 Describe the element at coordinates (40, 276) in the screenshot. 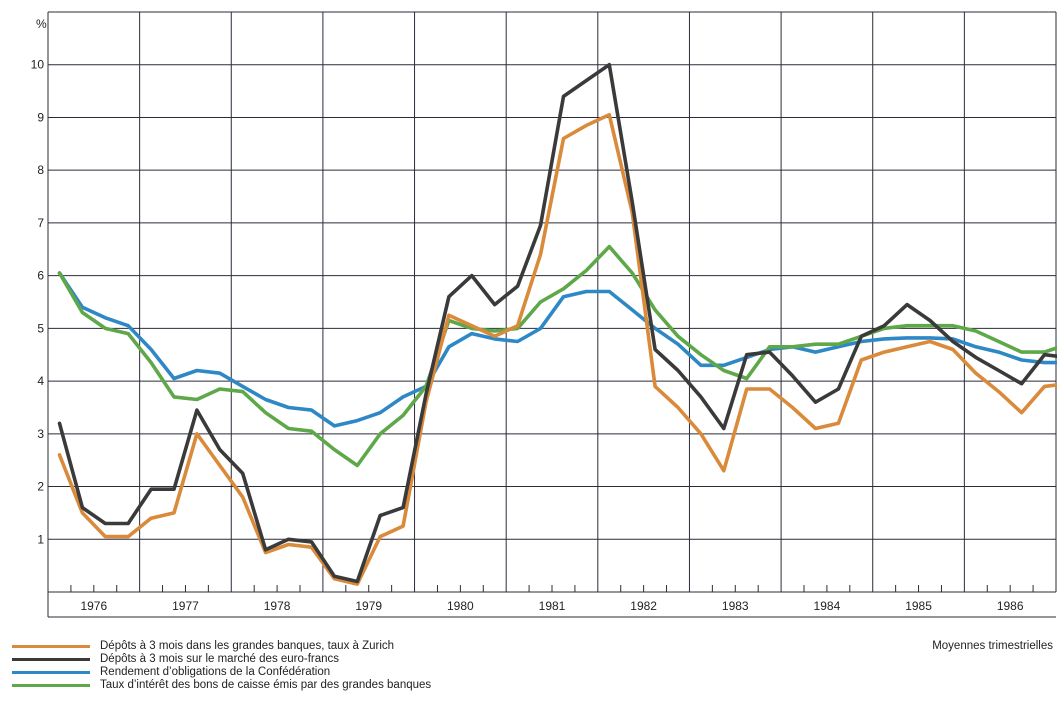

I see `y-tick-label-6: 6` at that location.